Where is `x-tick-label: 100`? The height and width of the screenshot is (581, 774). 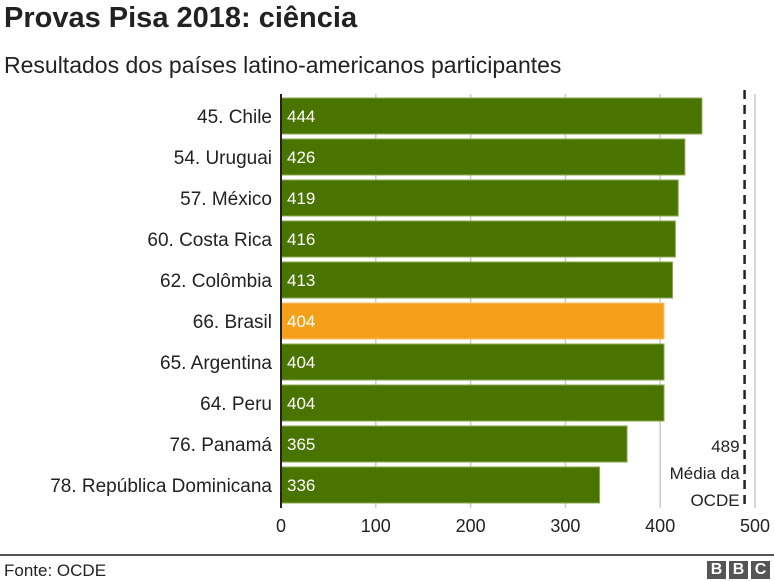 x-tick-label: 100 is located at coordinates (376, 526).